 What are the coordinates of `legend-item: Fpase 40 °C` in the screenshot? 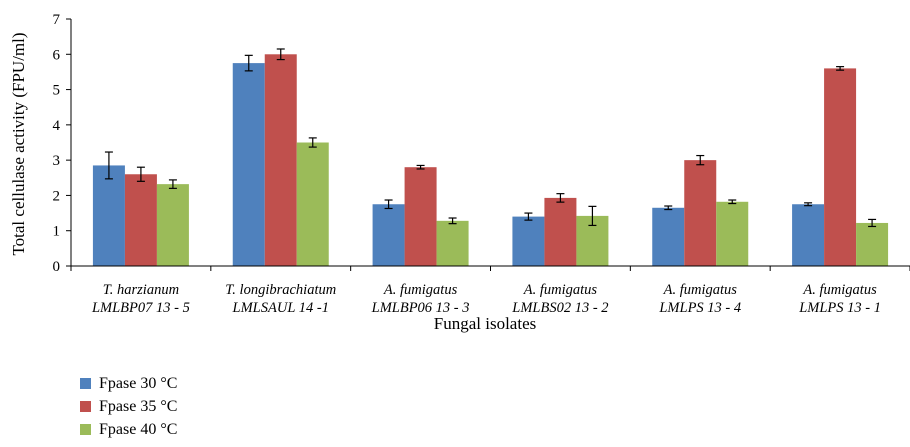 It's located at (128, 429).